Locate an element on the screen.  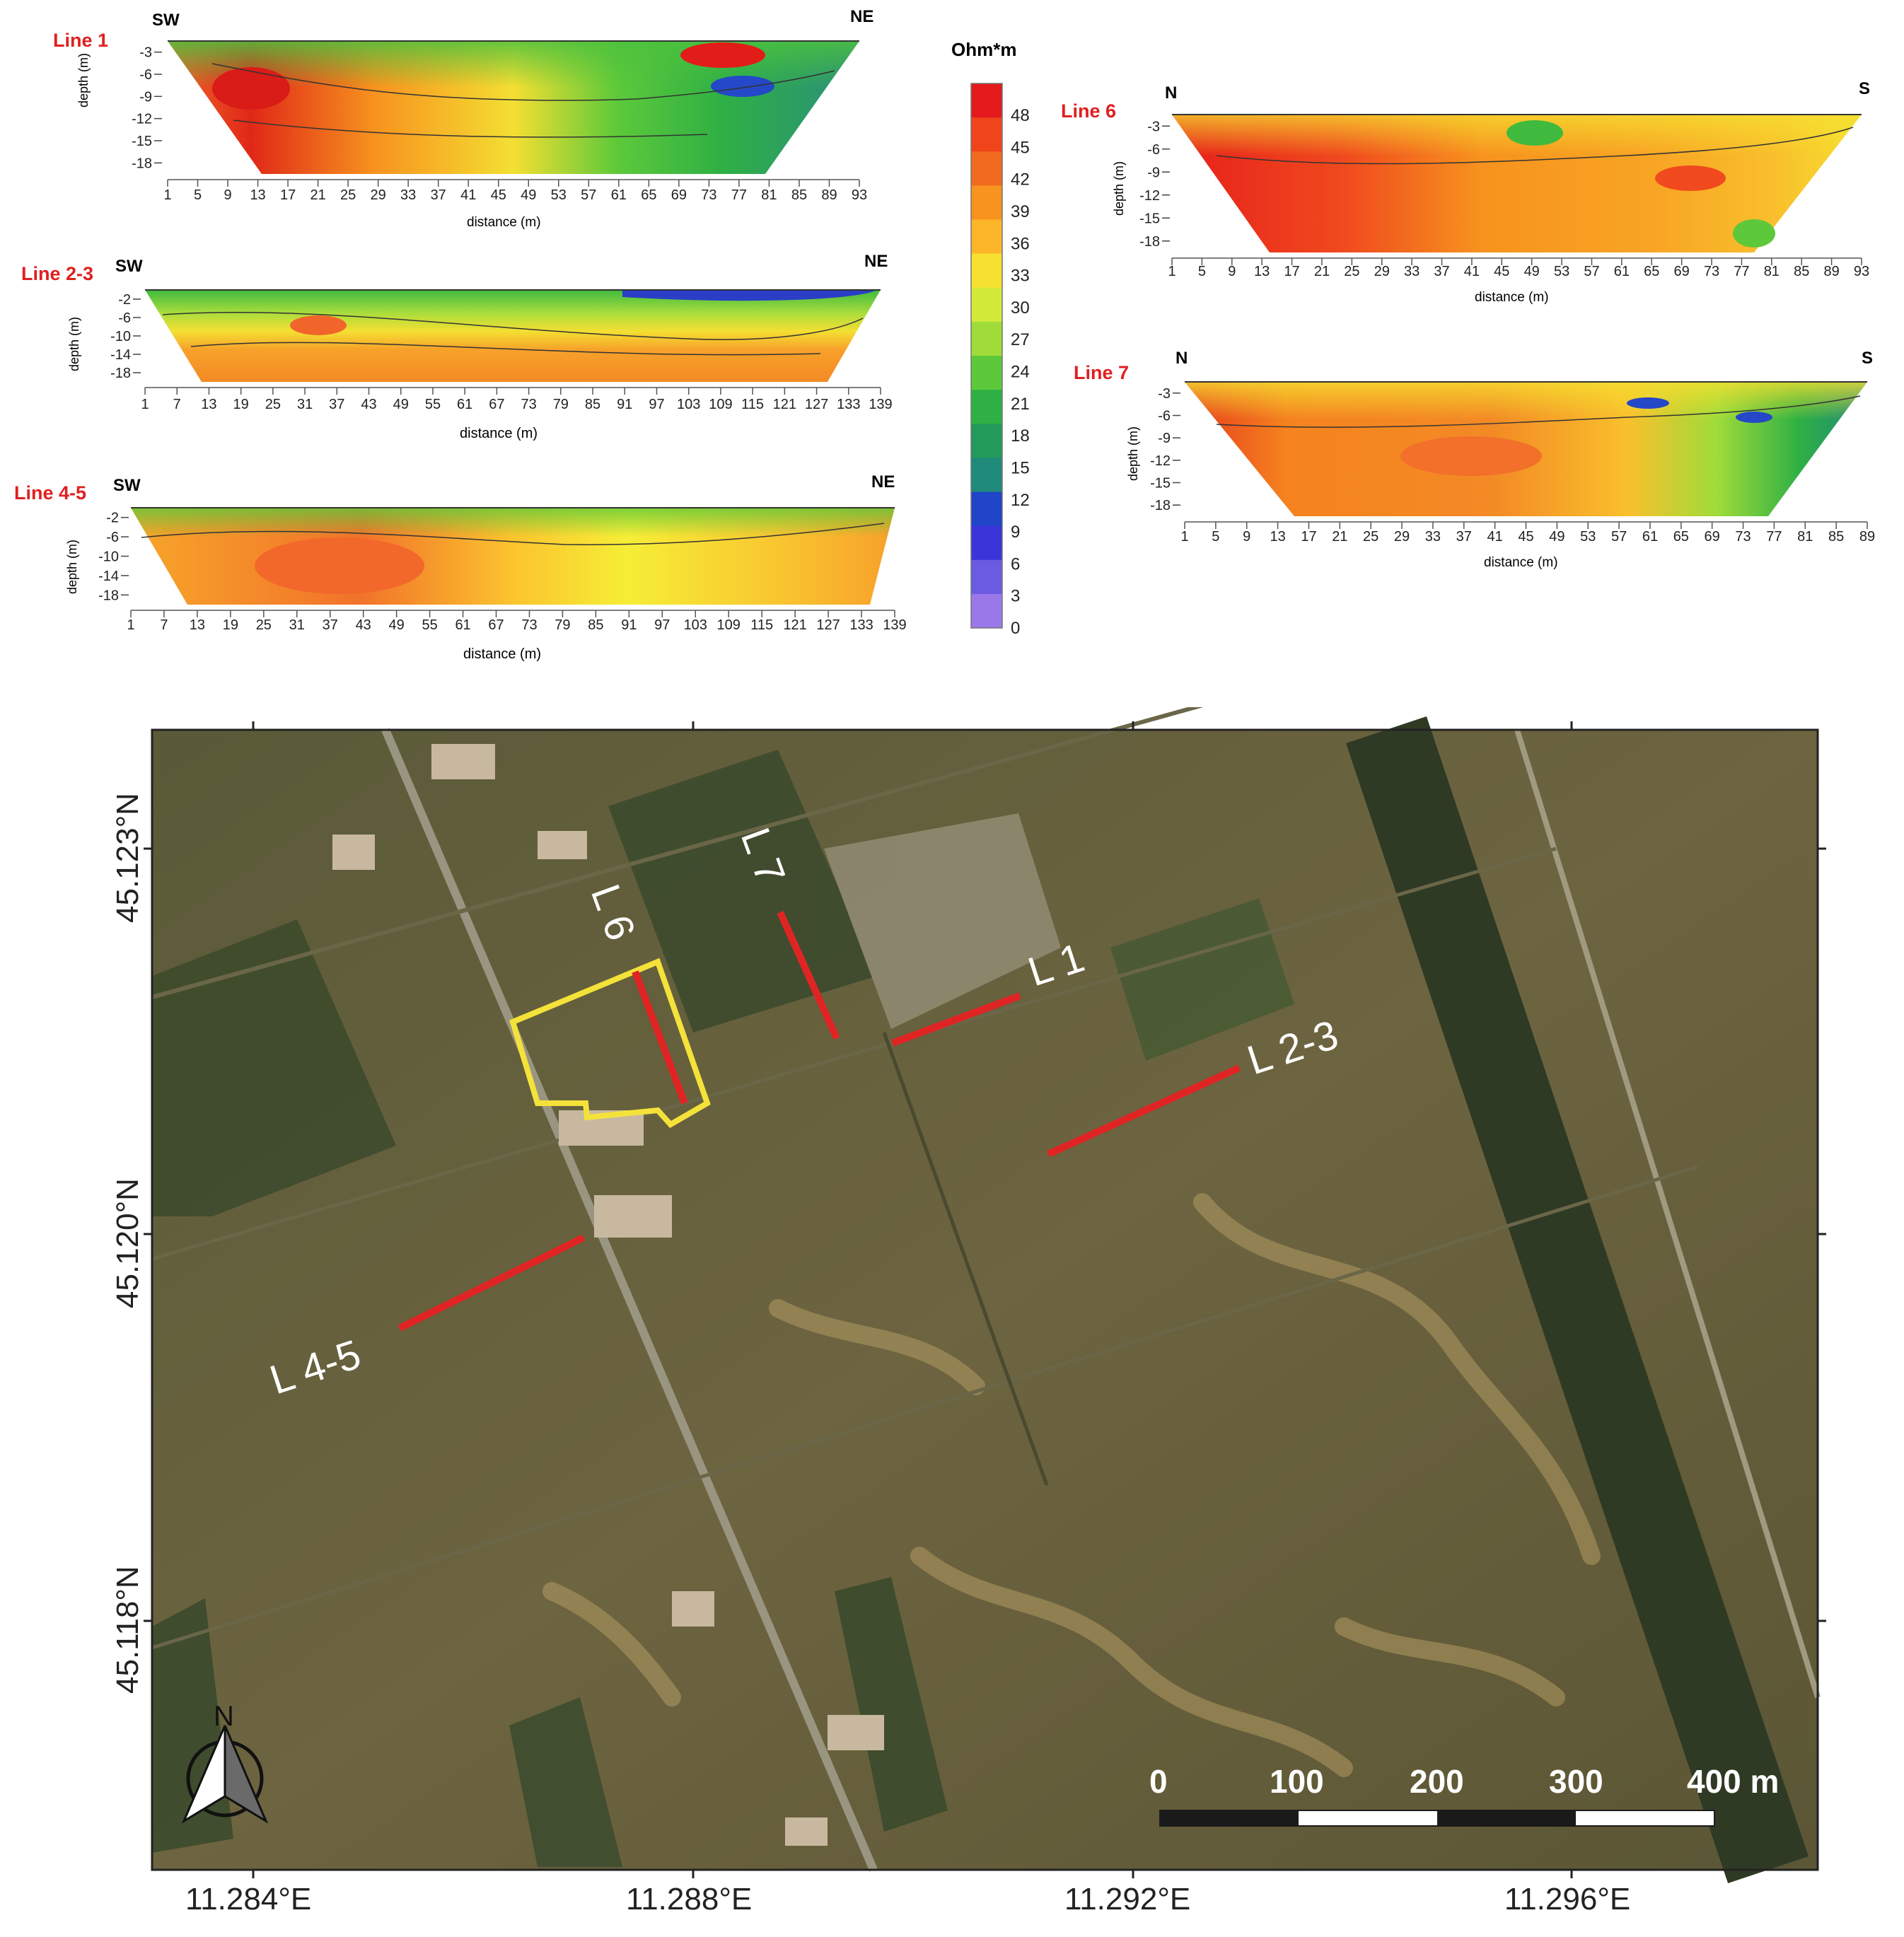
profile-line23-xtick: 103 is located at coordinates (689, 405).